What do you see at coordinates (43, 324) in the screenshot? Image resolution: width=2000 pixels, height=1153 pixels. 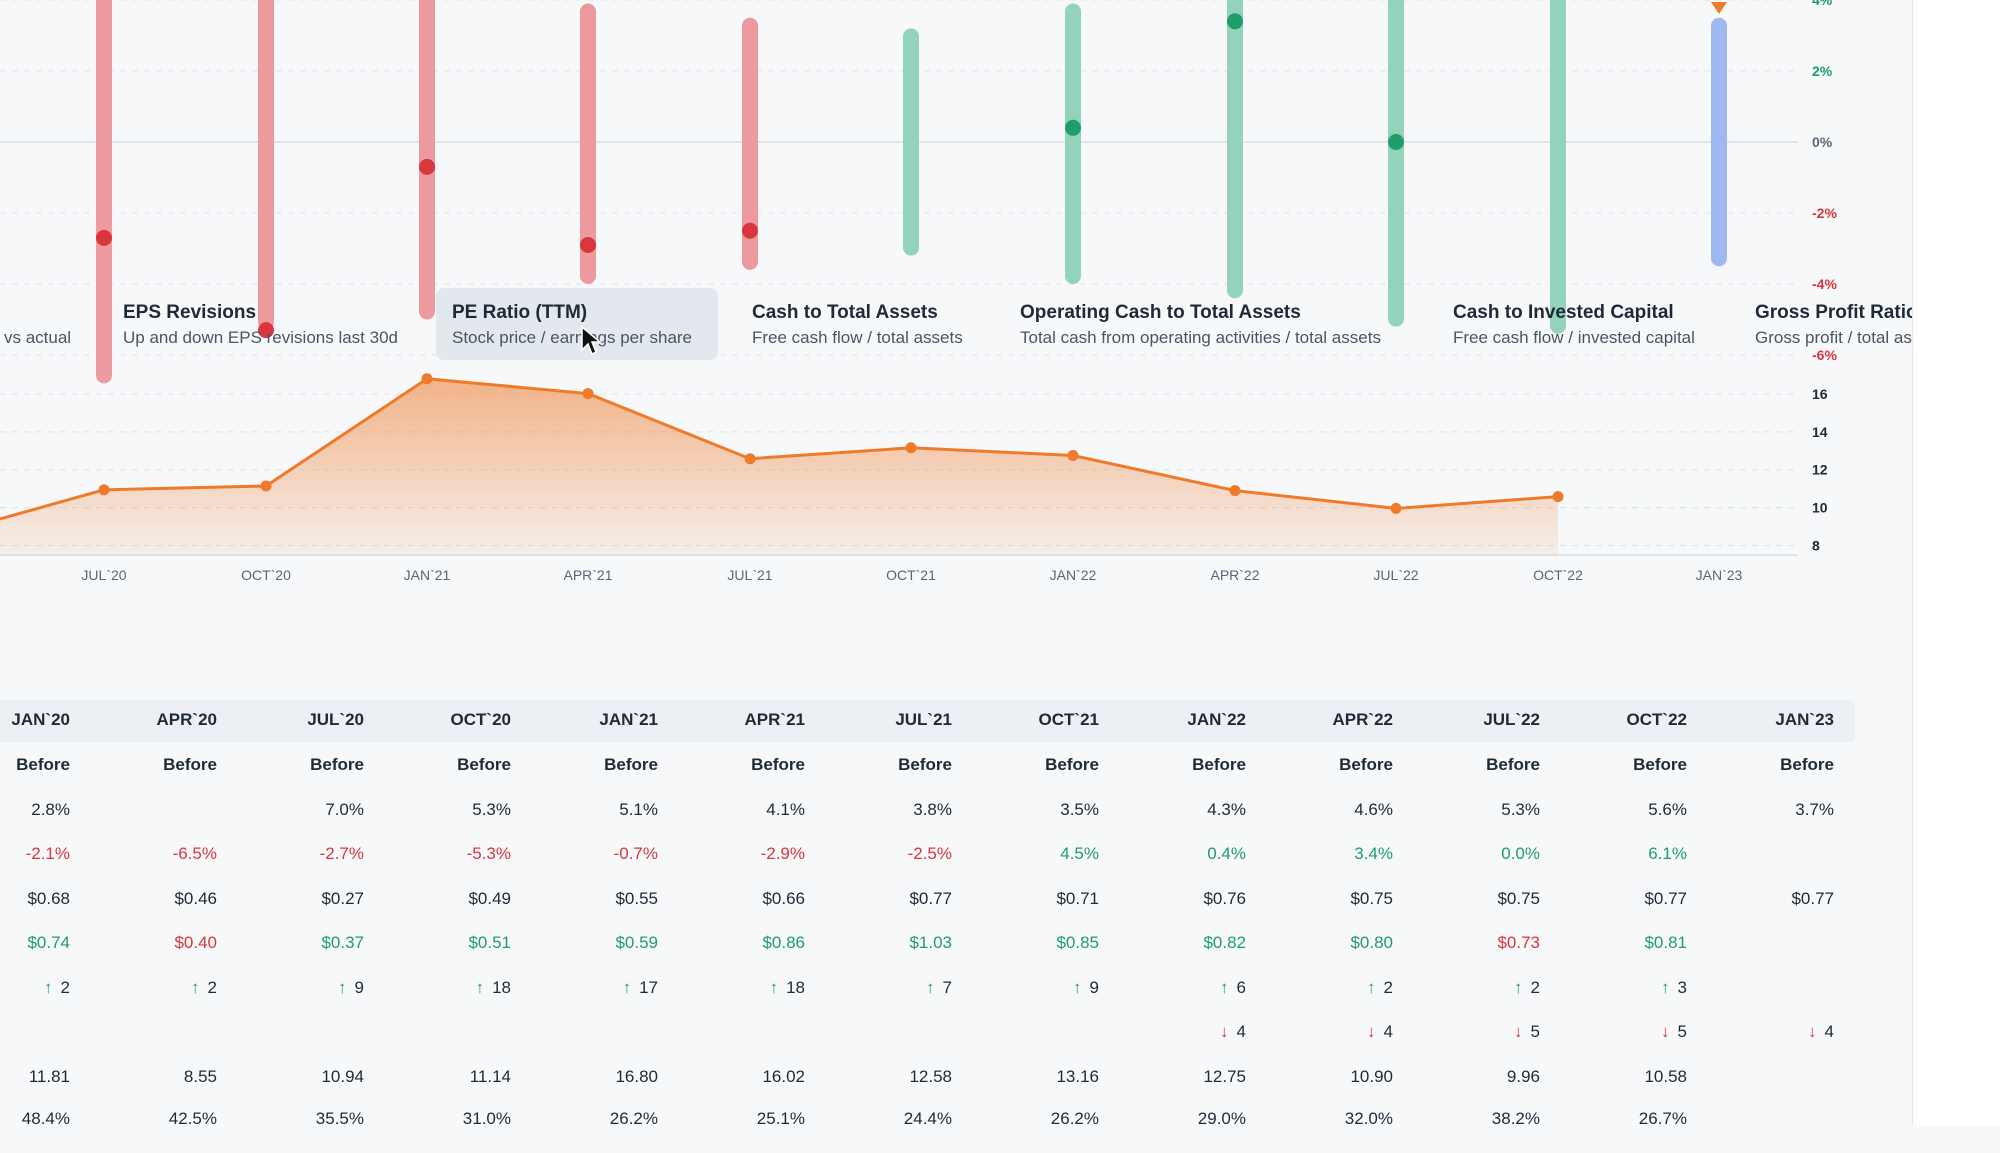 I see `tab-earnings-move: vs actual` at bounding box center [43, 324].